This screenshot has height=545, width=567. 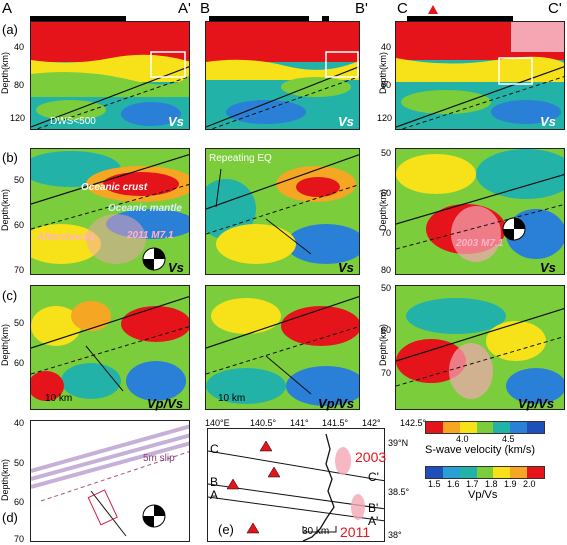 I want to click on vpvs-colorbar, so click(x=485, y=472).